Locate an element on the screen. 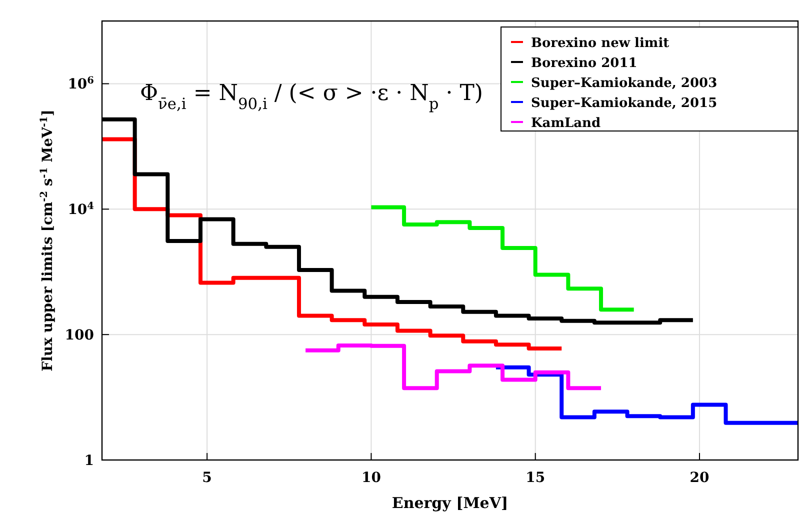 This screenshot has width=803, height=528. y-tick-label: 10$^{6}$ is located at coordinates (81, 84).